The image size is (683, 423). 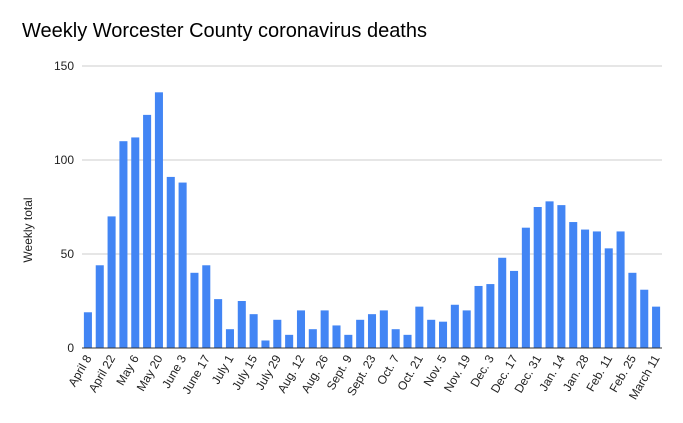 I want to click on y-tick-label: 100, so click(x=64, y=160).